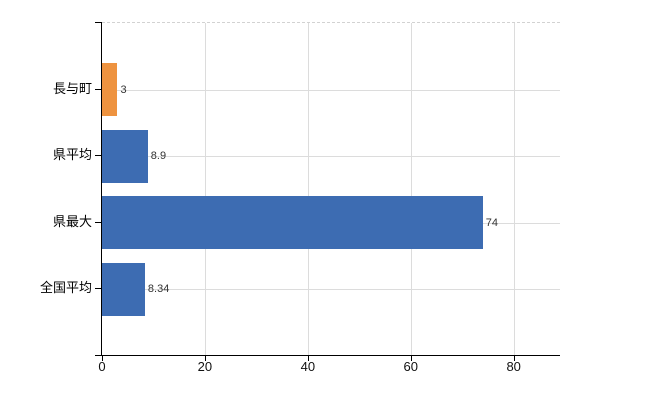 This screenshot has width=650, height=400. I want to click on category-label: 県平均, so click(72, 155).